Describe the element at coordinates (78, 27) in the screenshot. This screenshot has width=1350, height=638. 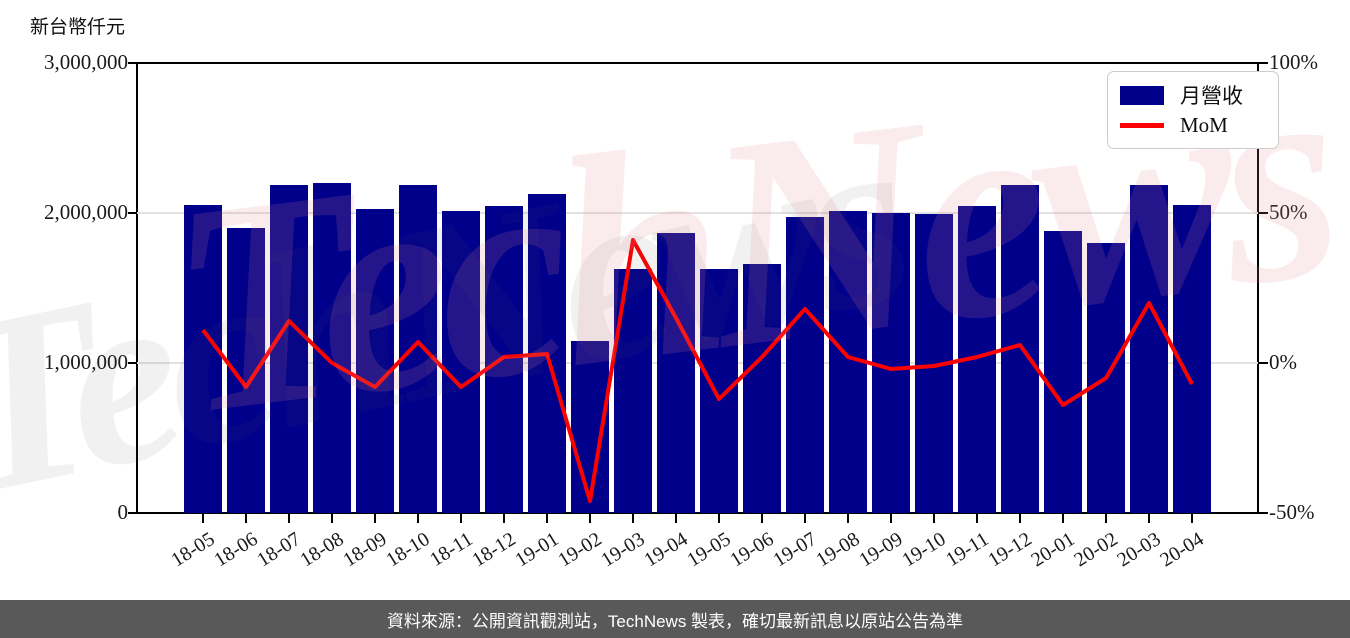
I see `y-axis-unit-label: 新台幣仟元` at that location.